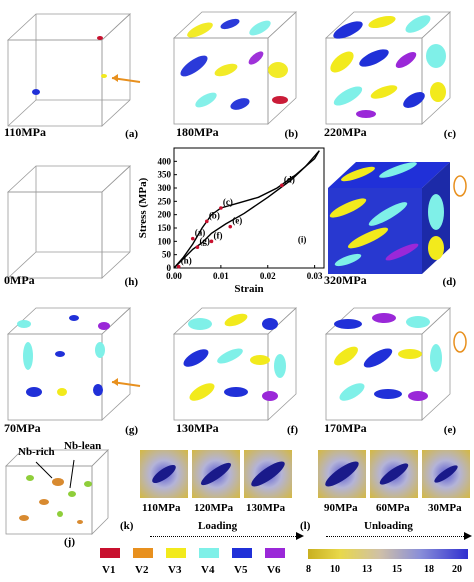 This screenshot has height=582, width=474. Describe the element at coordinates (429, 569) in the screenshot. I see `colorbar-tick: 18` at that location.